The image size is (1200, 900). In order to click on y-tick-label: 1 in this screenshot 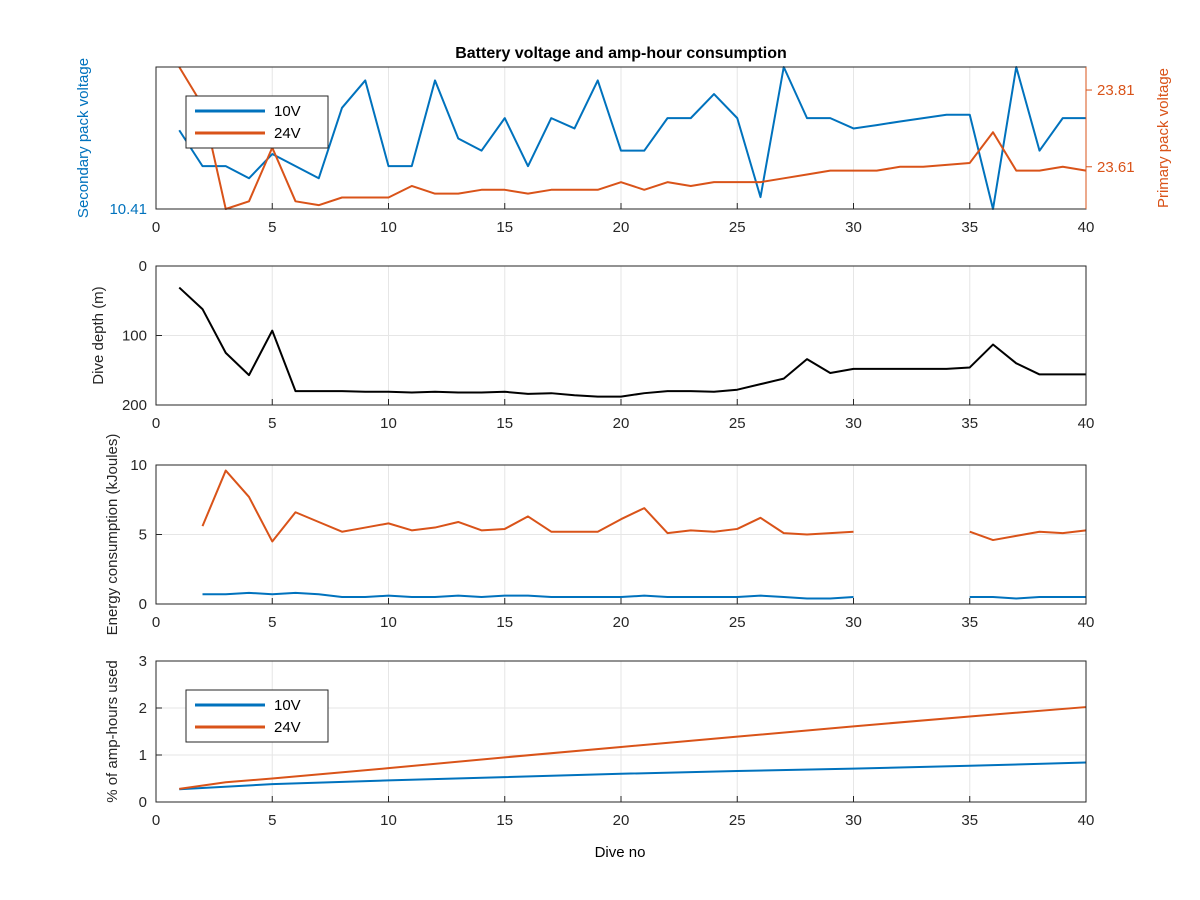, I will do `click(143, 755)`.